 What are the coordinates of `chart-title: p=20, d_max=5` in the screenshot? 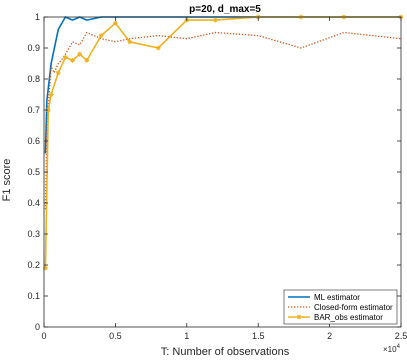 It's located at (225, 9).